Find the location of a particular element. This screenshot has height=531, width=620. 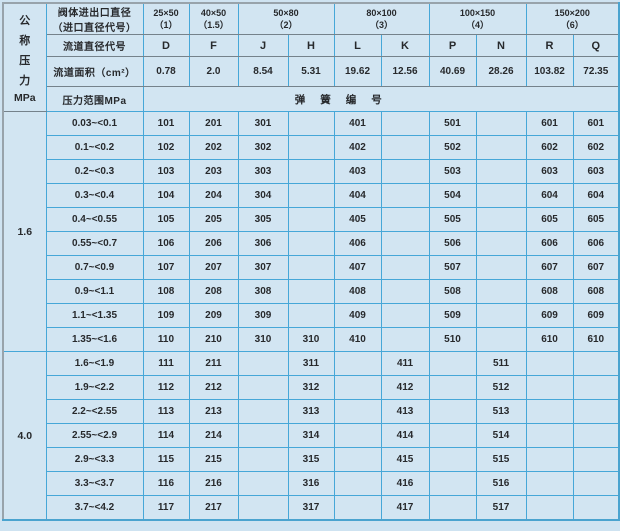

table-row: 0.2~<0.3 103 203 303 403 503 603 603 is located at coordinates (311, 172).